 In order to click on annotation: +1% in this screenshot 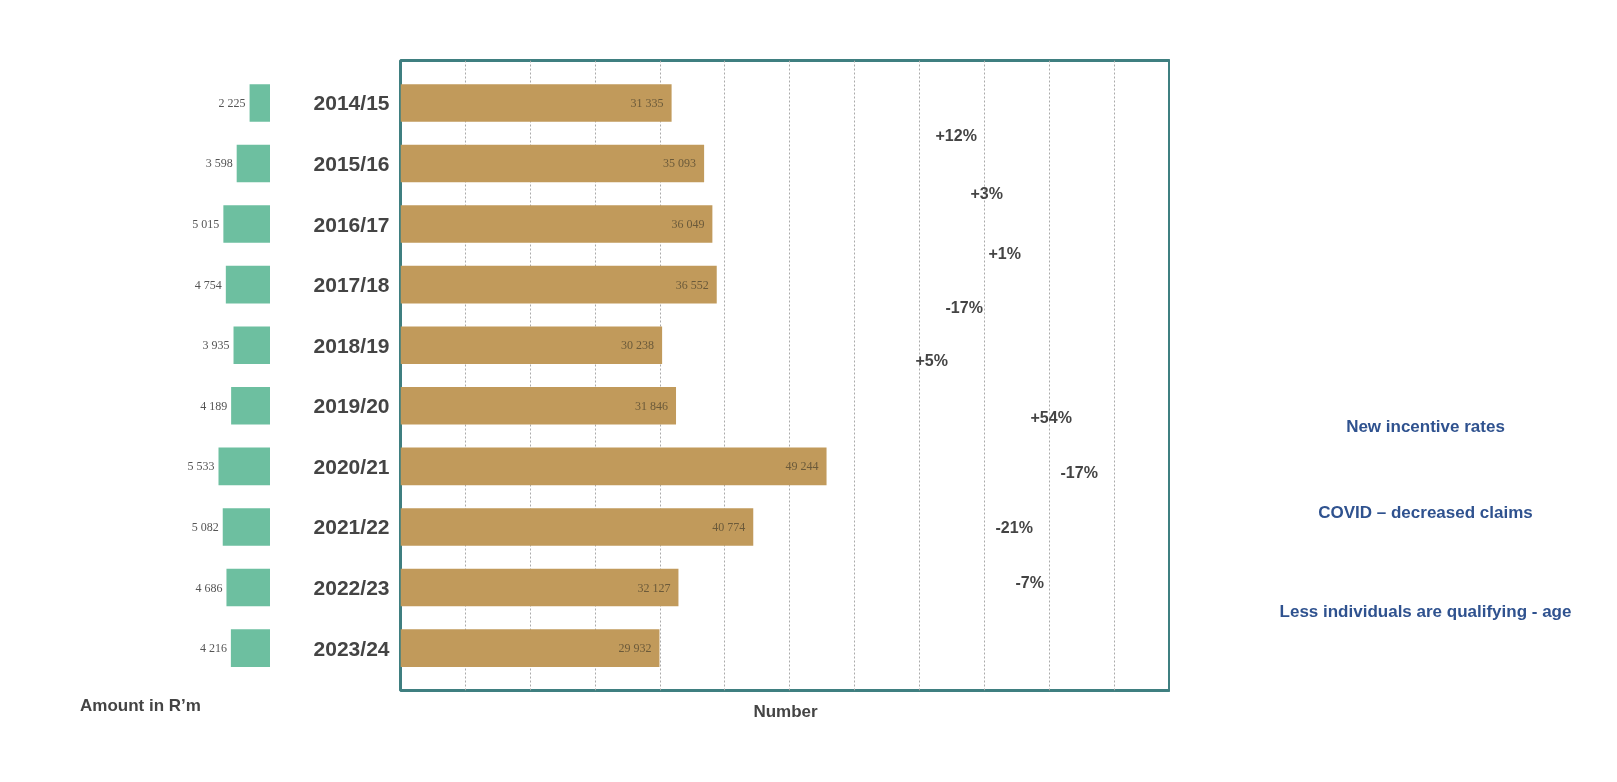, I will do `click(1004, 253)`.